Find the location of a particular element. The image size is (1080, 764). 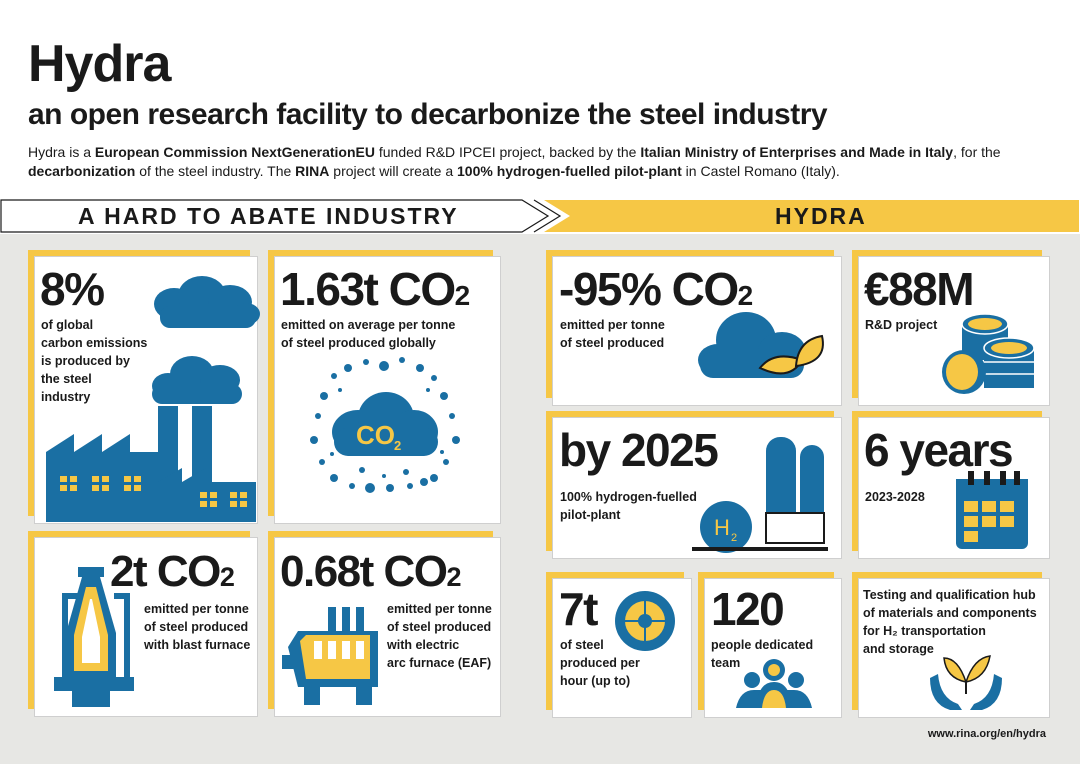

stat-value: €88M is located at coordinates (919, 289).